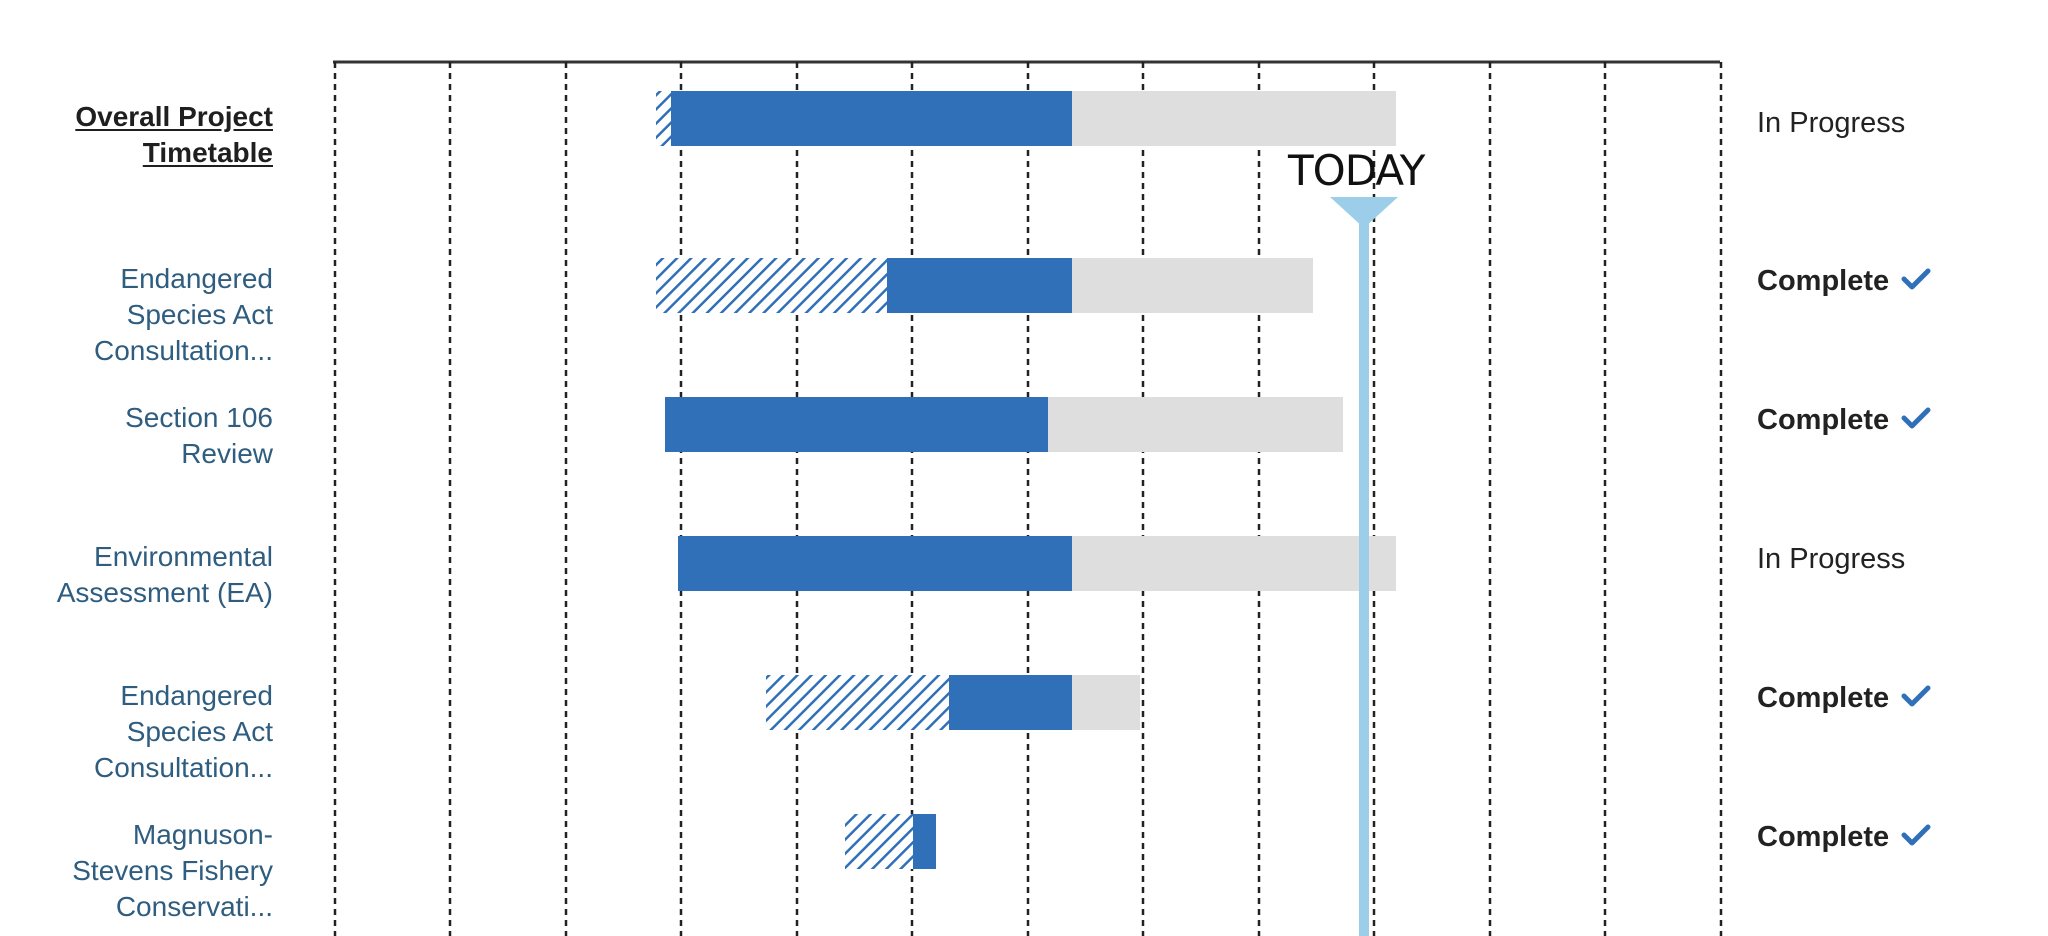 This screenshot has width=2048, height=936. What do you see at coordinates (174, 134) in the screenshot?
I see `row-label-overall-project: Overall Project Timetable` at bounding box center [174, 134].